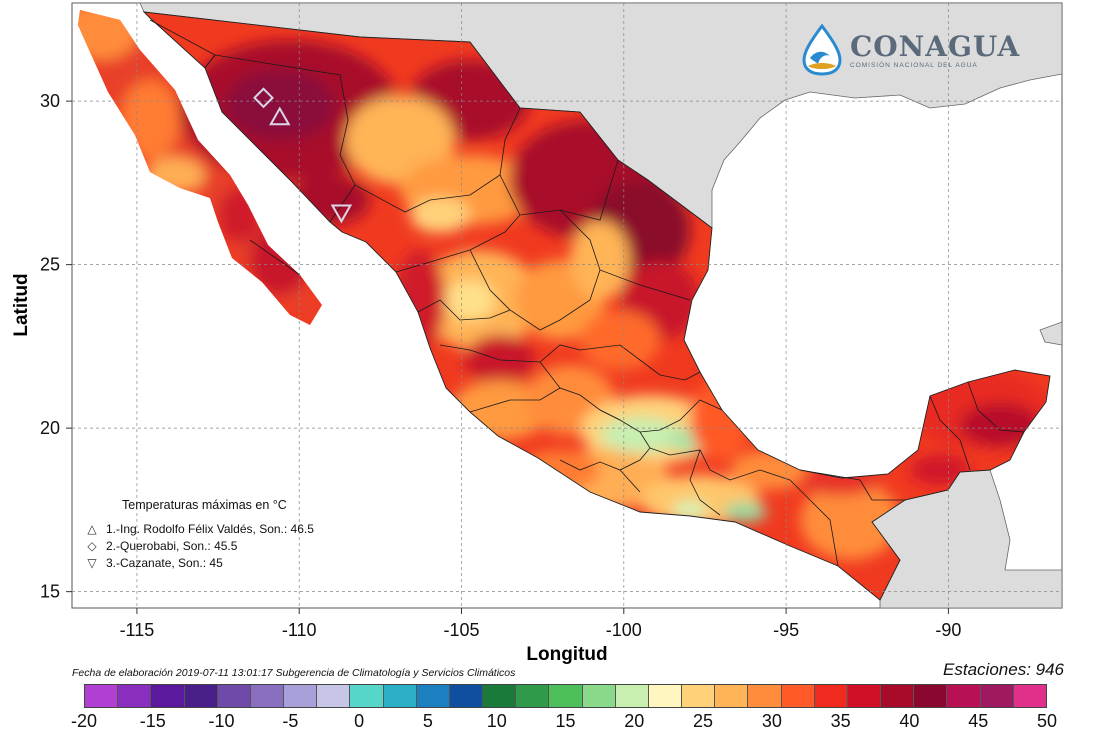 This screenshot has height=741, width=1100. I want to click on triangle-down-icon: ▽, so click(92, 562).